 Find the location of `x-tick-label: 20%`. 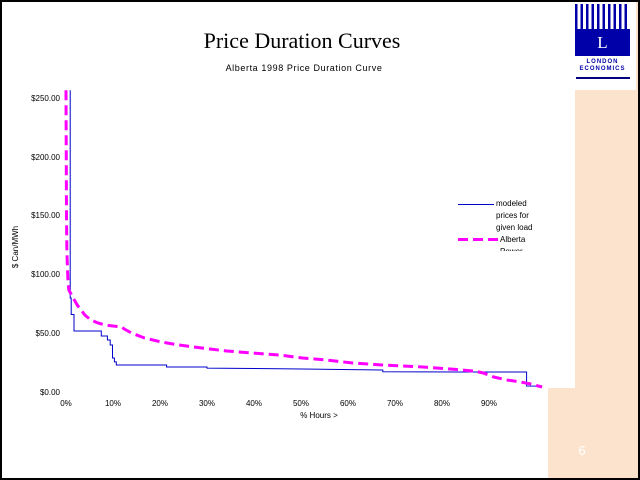

x-tick-label: 20% is located at coordinates (159, 403).